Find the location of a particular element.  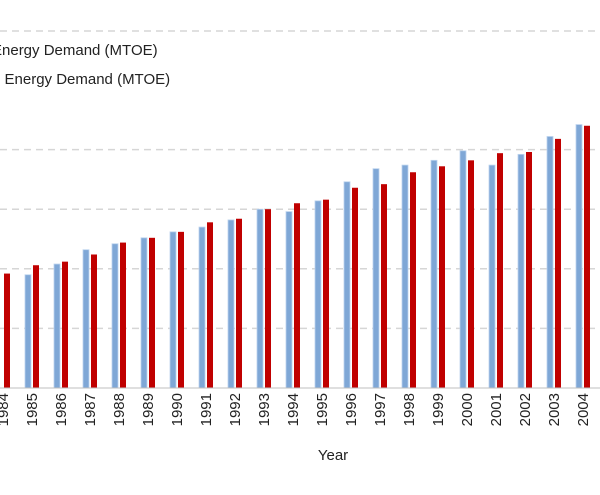

x-tick-label: 1997 is located at coordinates (380, 409).